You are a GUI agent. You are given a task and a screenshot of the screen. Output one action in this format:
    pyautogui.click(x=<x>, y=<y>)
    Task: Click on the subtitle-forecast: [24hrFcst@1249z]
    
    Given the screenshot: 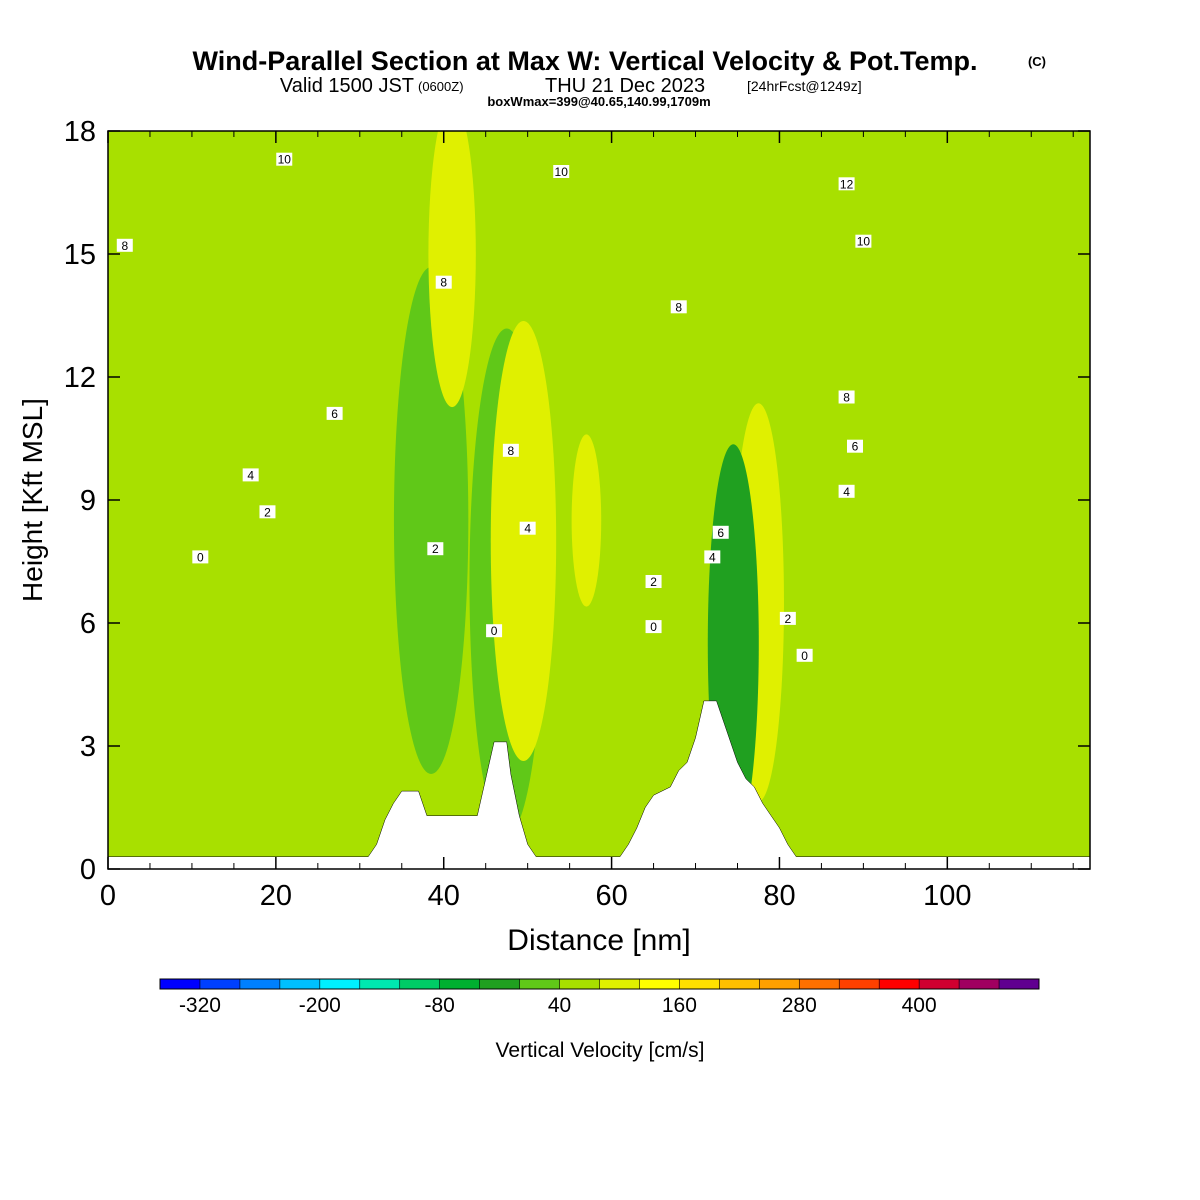 What is the action you would take?
    pyautogui.click(x=804, y=86)
    